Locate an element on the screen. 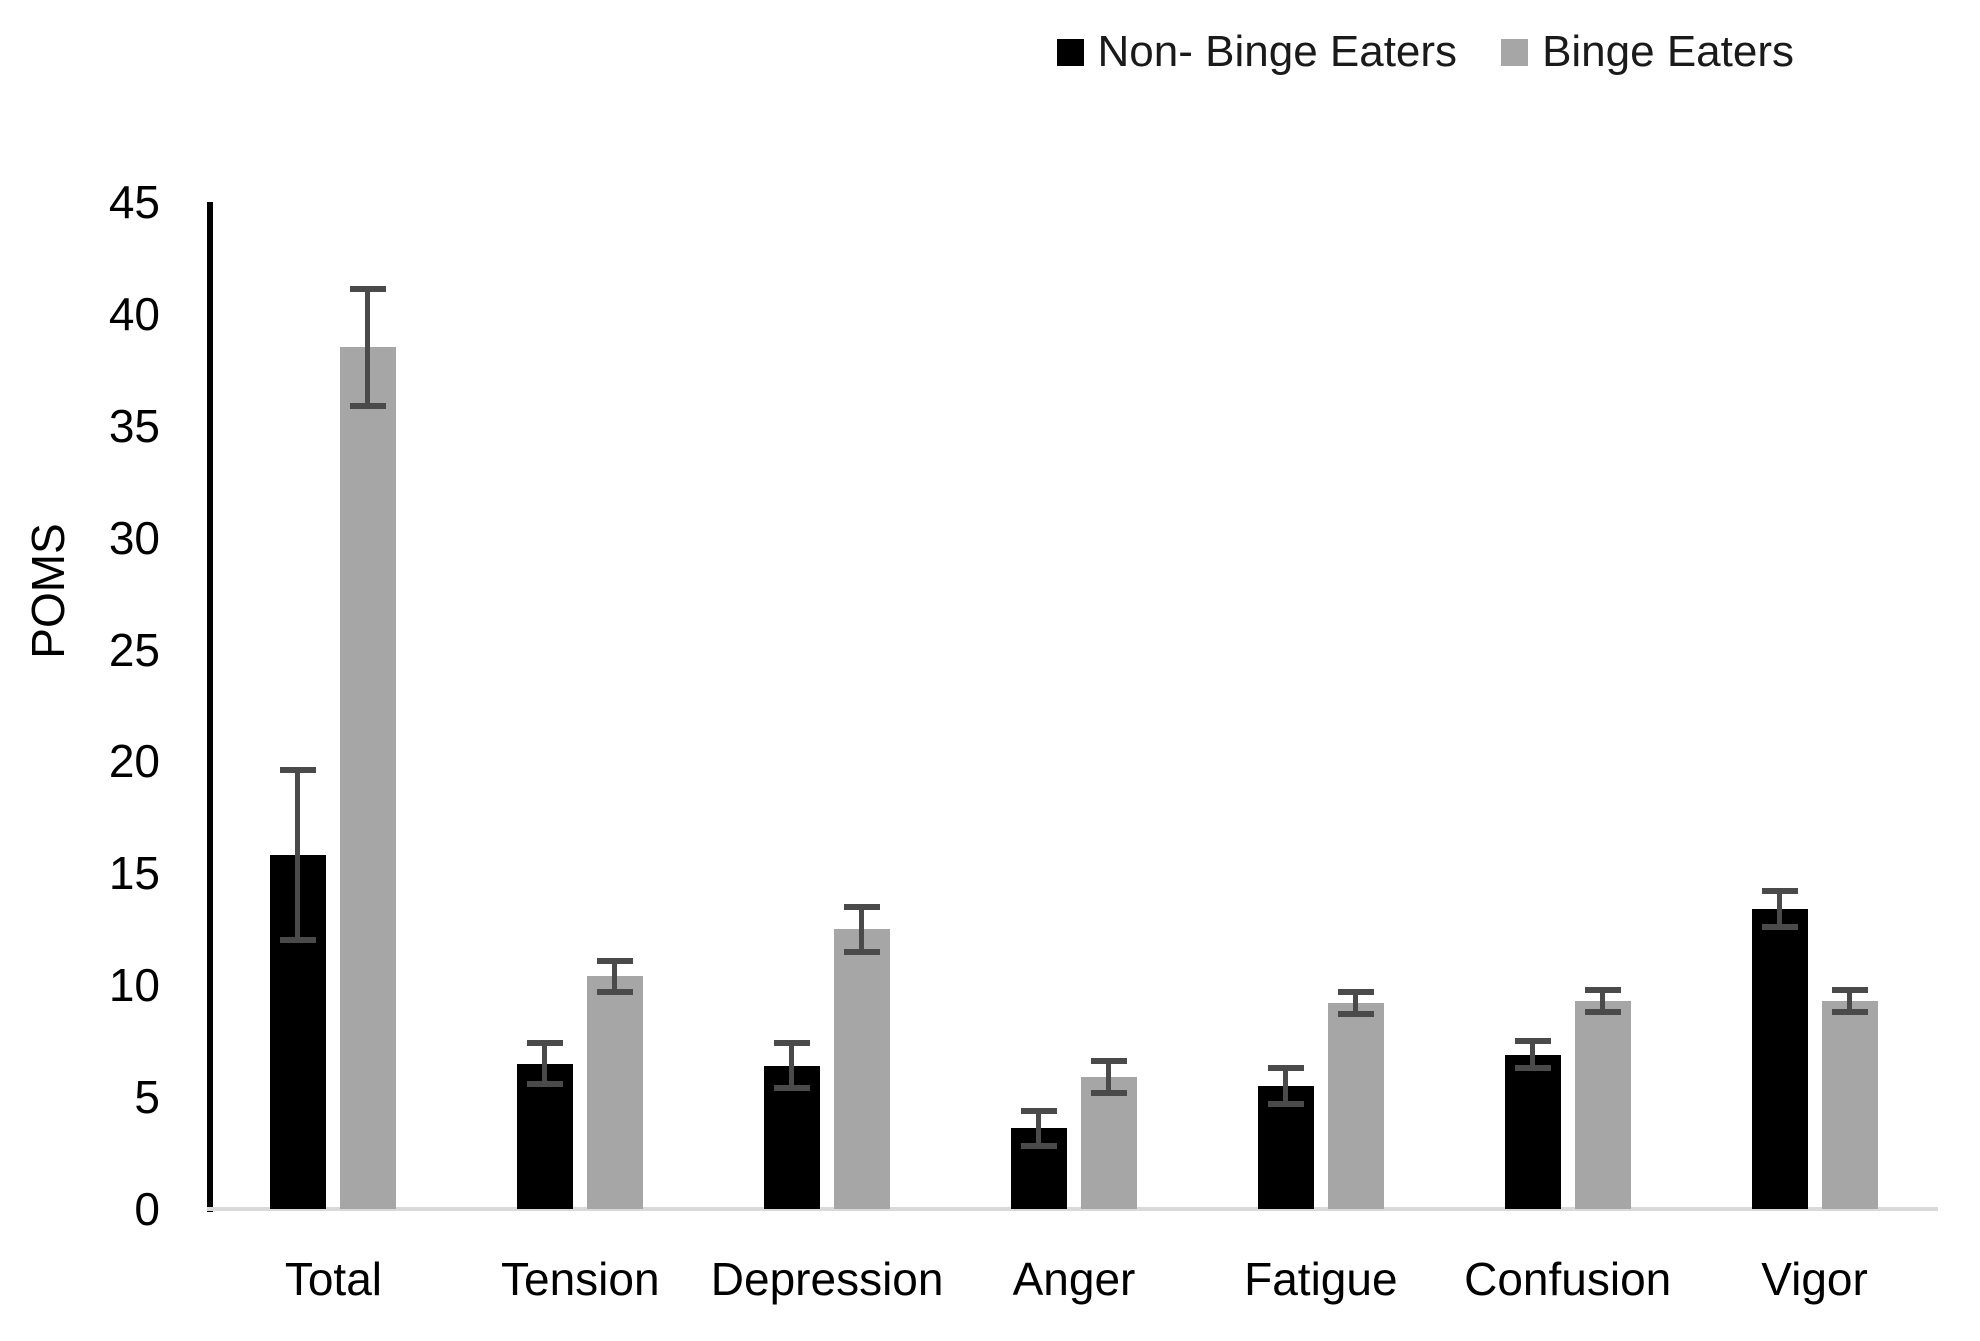 Image resolution: width=1980 pixels, height=1341 pixels. x-category-label-depression: Depression is located at coordinates (827, 1279).